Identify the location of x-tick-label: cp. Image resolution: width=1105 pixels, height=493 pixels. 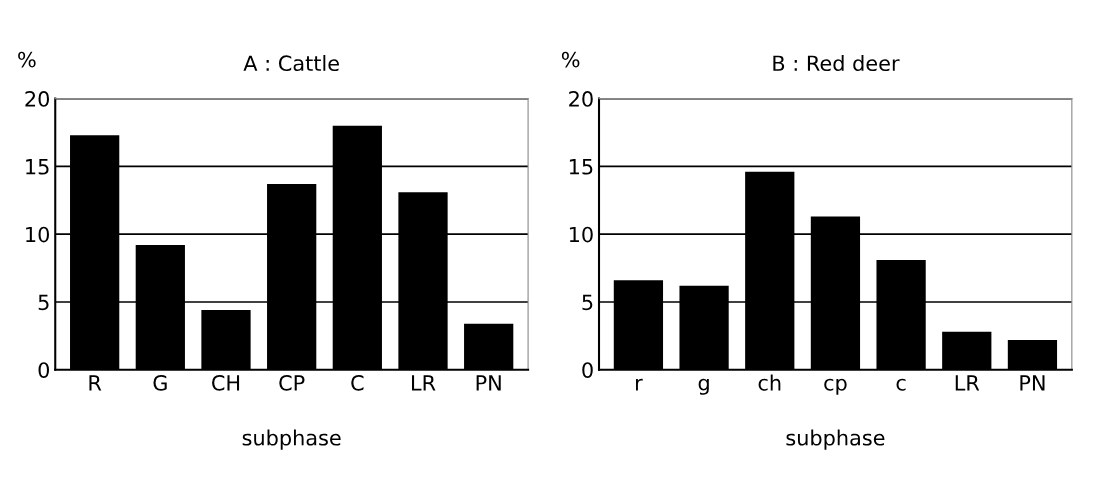
(835, 386).